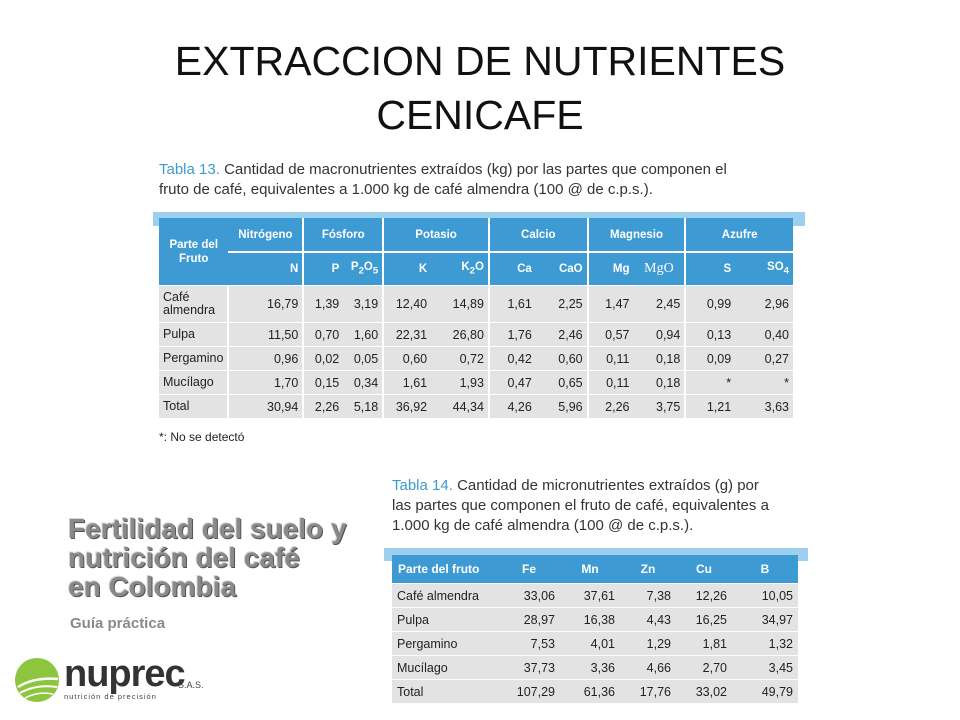 The height and width of the screenshot is (720, 960). Describe the element at coordinates (265, 382) in the screenshot. I see `table13-cell: 1,70` at that location.